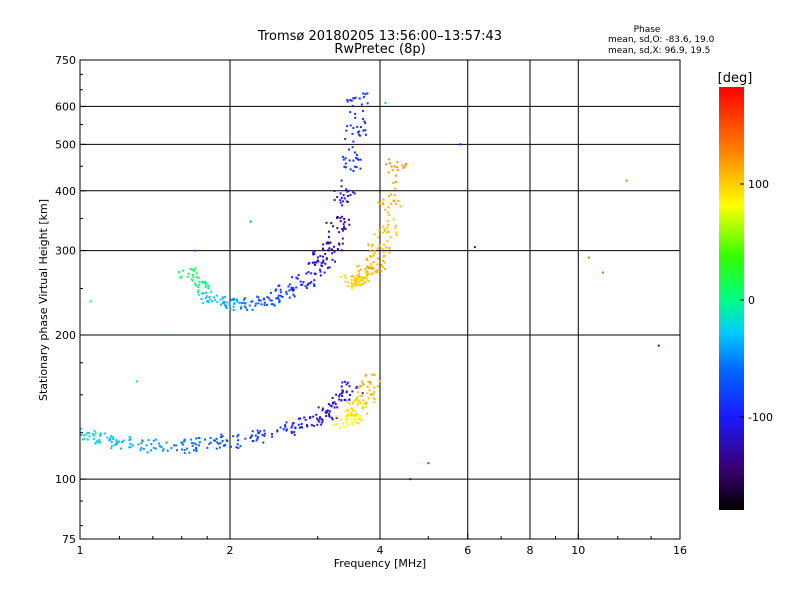 This screenshot has height=600, width=800. I want to click on colorbar-tick-label: 0, so click(751, 300).